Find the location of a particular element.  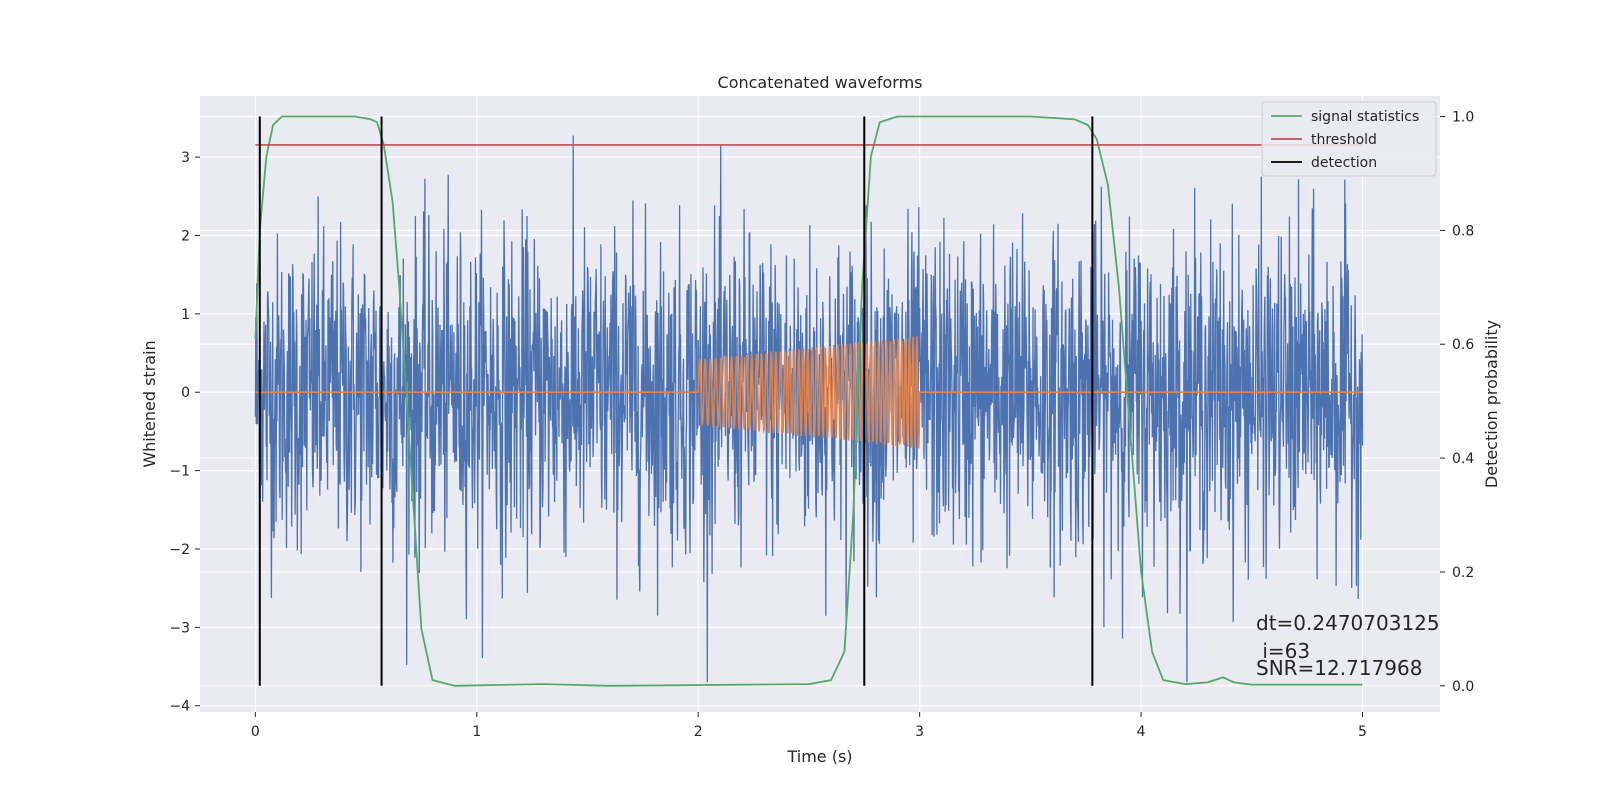

x-tick-label: 0 is located at coordinates (255, 732).